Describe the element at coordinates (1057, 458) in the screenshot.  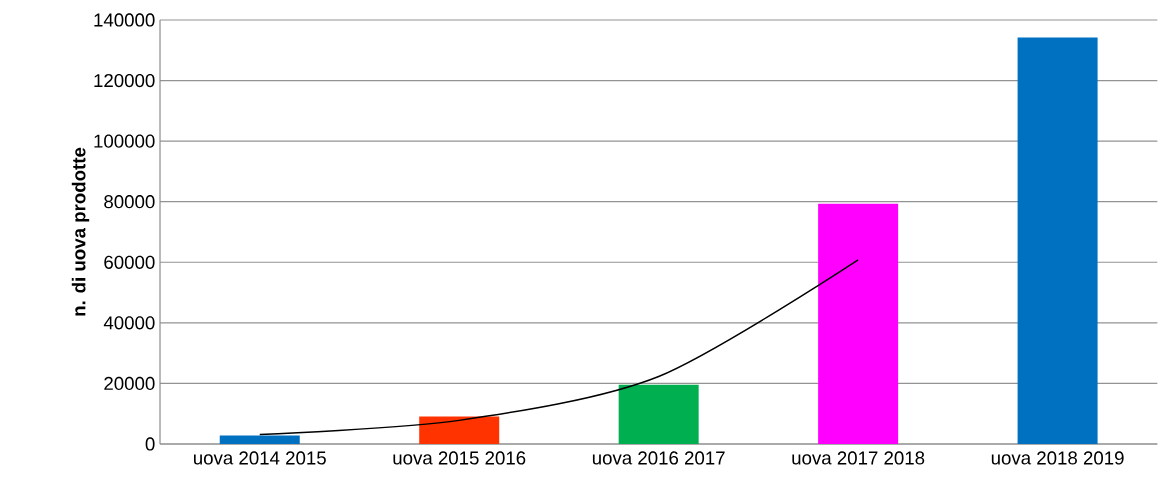
I see `x-tick-label: uova 2018 2019` at that location.